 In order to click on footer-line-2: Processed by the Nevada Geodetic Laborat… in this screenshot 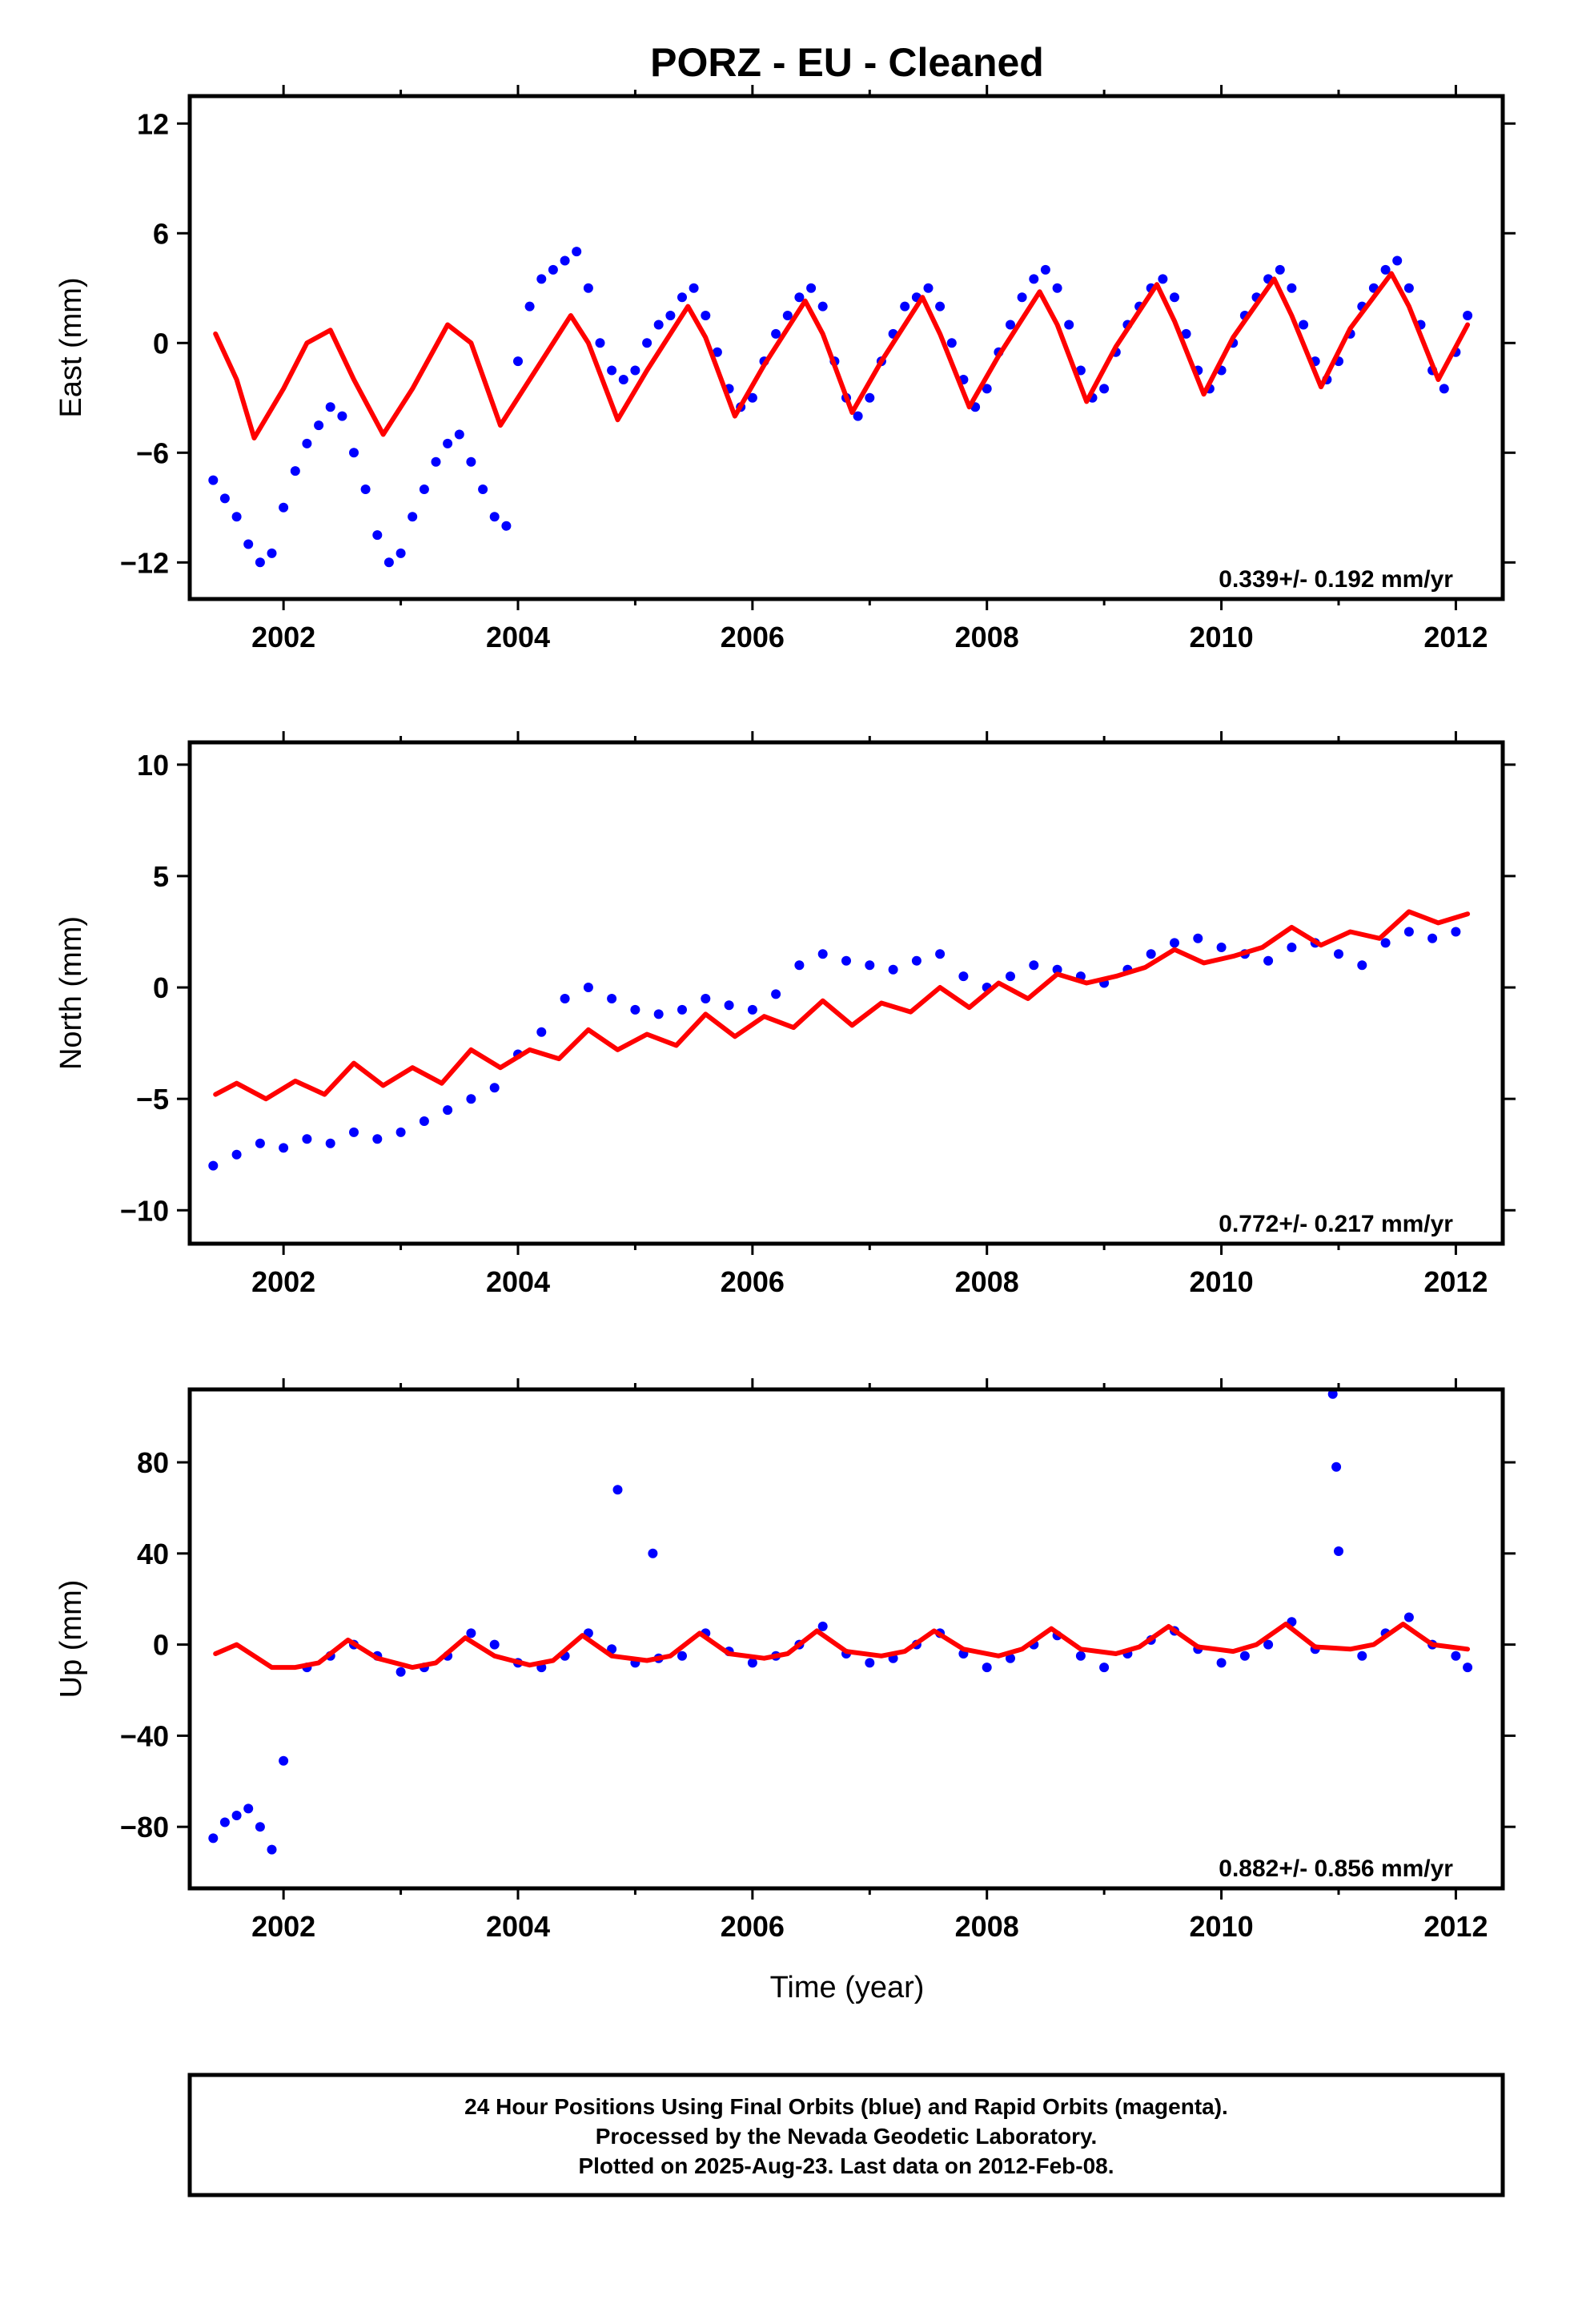, I will do `click(847, 2136)`.